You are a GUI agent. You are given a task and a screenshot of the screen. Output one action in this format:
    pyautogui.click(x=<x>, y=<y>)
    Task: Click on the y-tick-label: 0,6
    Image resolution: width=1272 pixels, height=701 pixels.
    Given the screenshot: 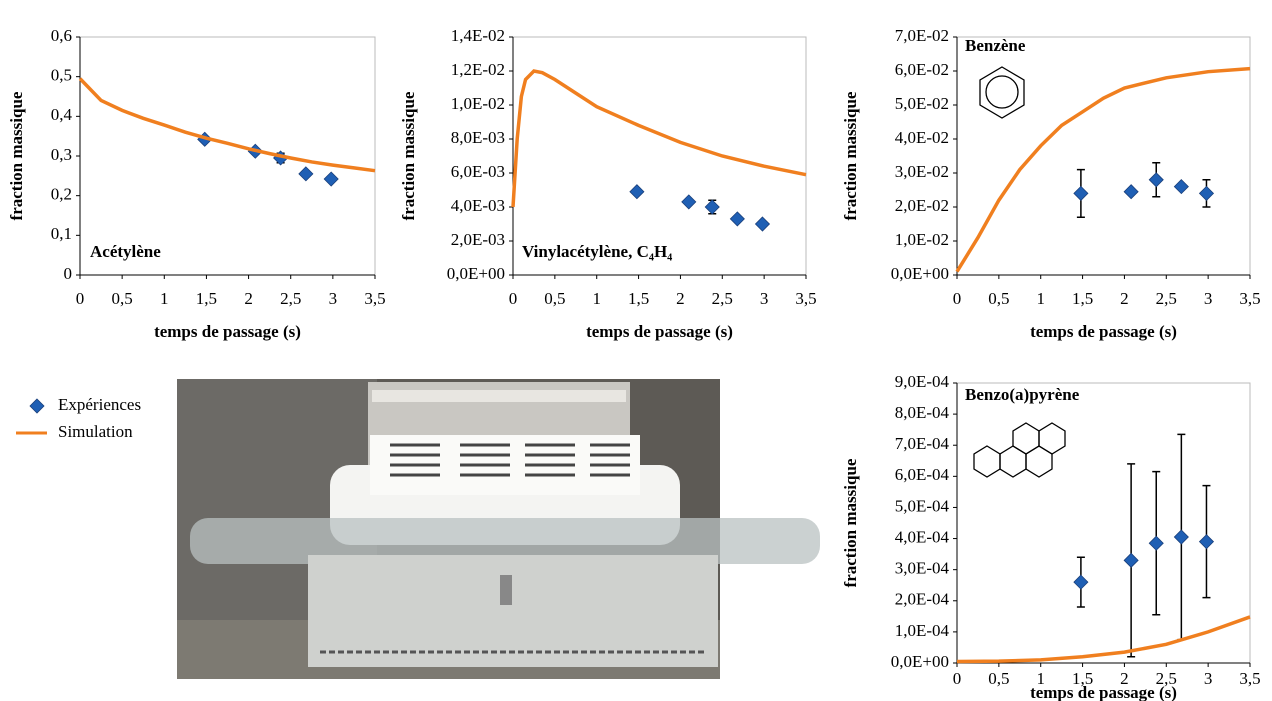 What is the action you would take?
    pyautogui.click(x=61, y=35)
    